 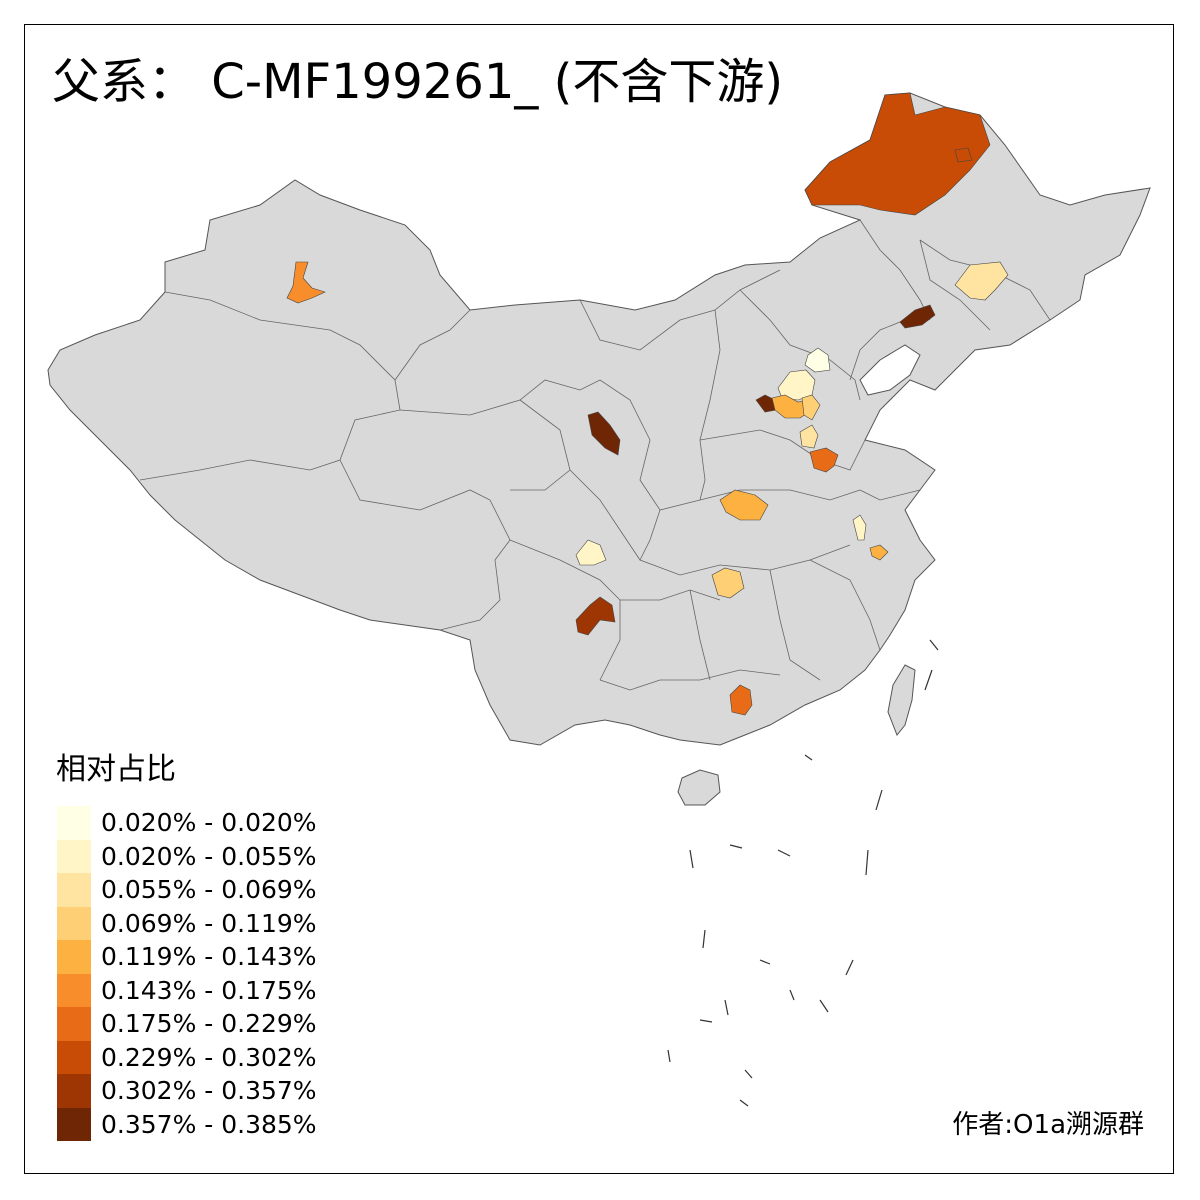 What do you see at coordinates (803, 873) in the screenshot?
I see `south-china-sea-islands` at bounding box center [803, 873].